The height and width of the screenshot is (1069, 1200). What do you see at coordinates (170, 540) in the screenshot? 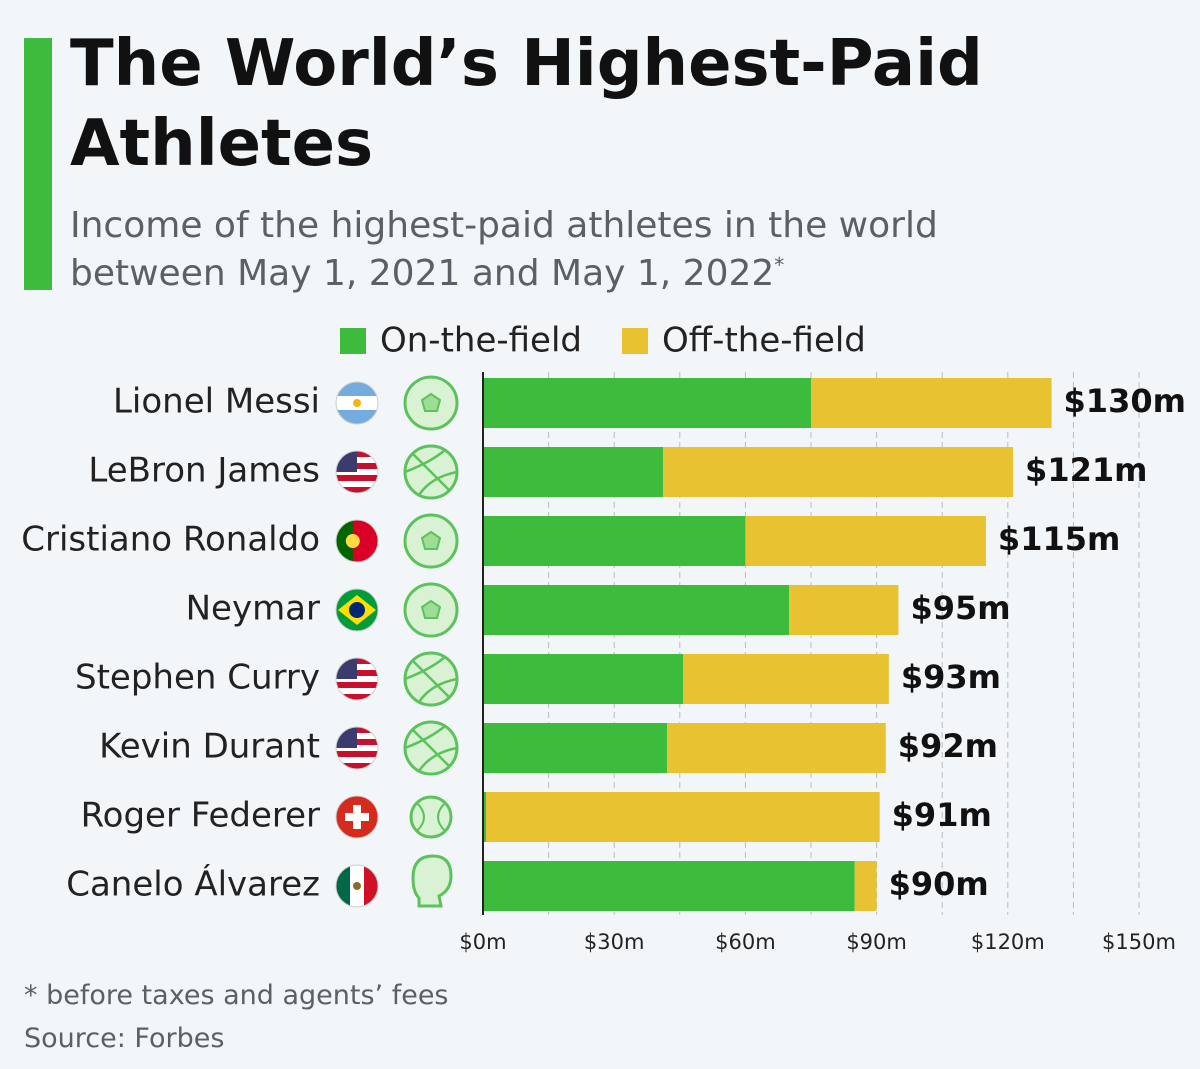
I see `y-tick-label: Cristiano Ronaldo` at bounding box center [170, 540].